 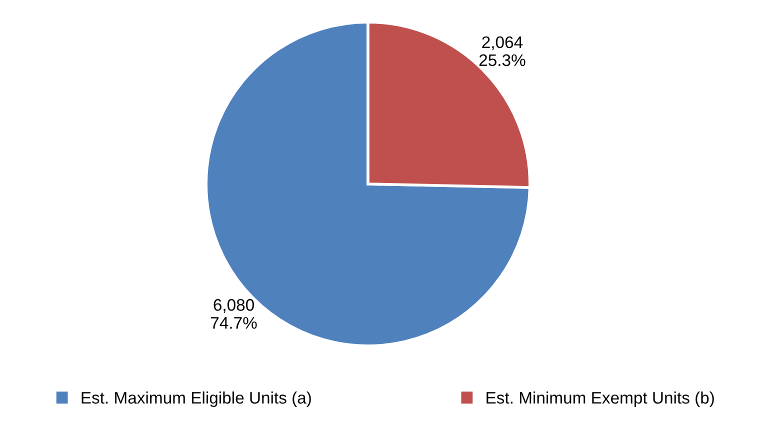 What do you see at coordinates (234, 314) in the screenshot?
I see `data-label: 6,080 74.7%` at bounding box center [234, 314].